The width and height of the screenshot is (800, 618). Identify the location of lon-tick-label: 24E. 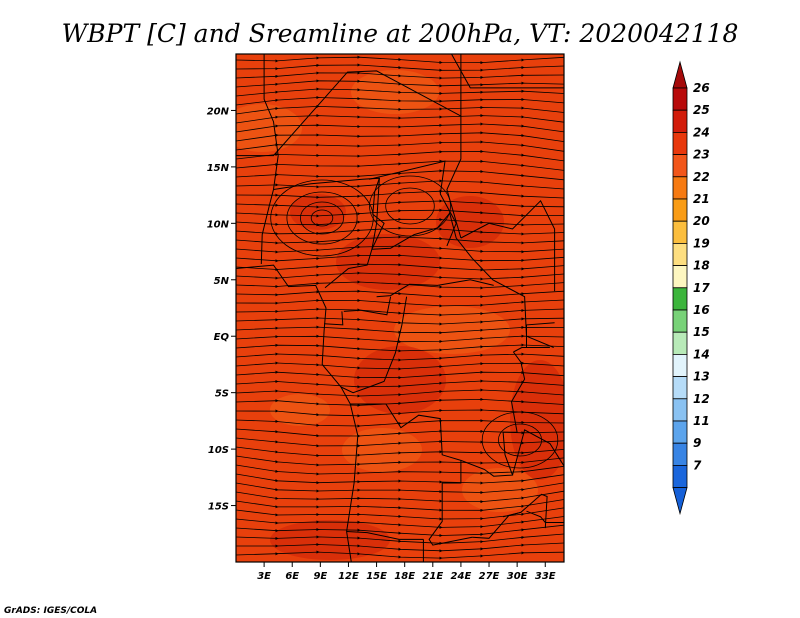
(461, 576).